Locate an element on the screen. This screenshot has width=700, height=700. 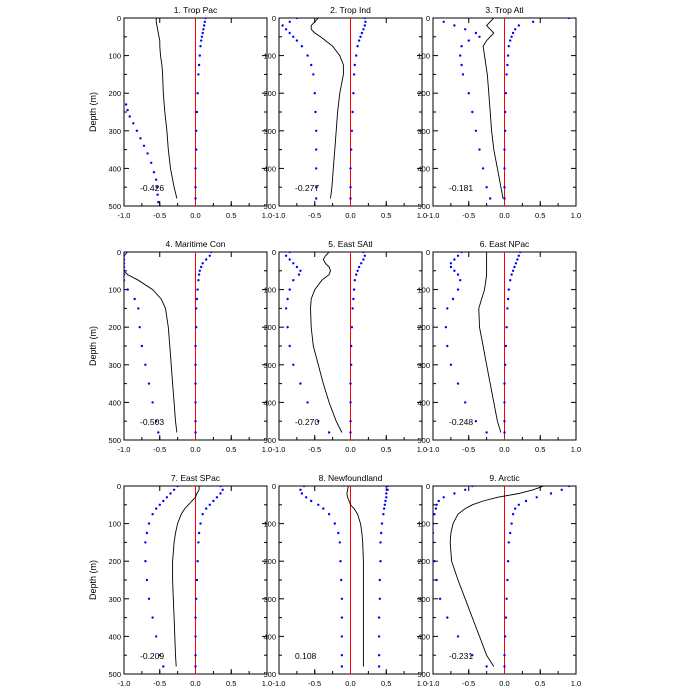
y-tick-label: 100 is located at coordinates (269, 524).